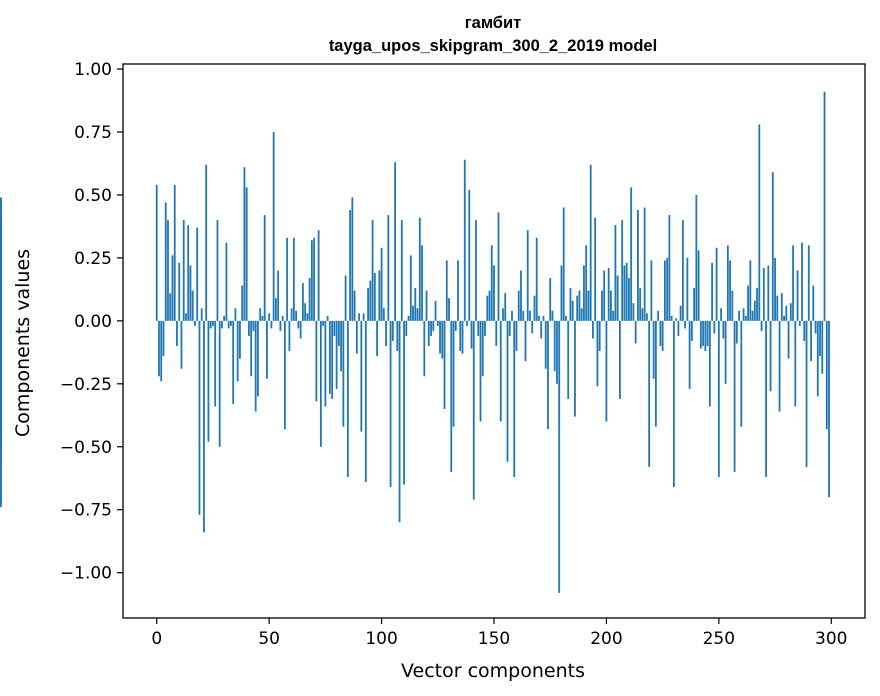 This screenshot has width=880, height=696. Describe the element at coordinates (494, 639) in the screenshot. I see `x-tick-label: 150` at that location.